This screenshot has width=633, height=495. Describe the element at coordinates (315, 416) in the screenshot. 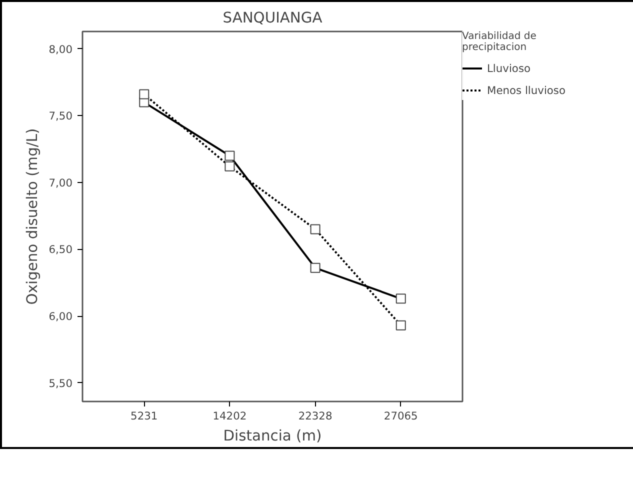

I see `x-tick-label: 22328` at that location.